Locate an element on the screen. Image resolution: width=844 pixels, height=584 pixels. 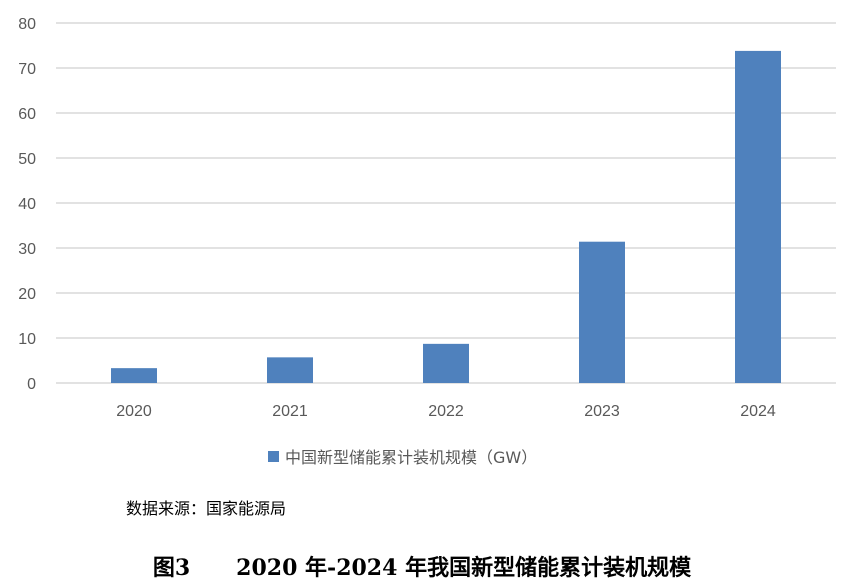
x-axis-ticks: 2020 2021 2022 2023 2024 is located at coordinates (446, 411).